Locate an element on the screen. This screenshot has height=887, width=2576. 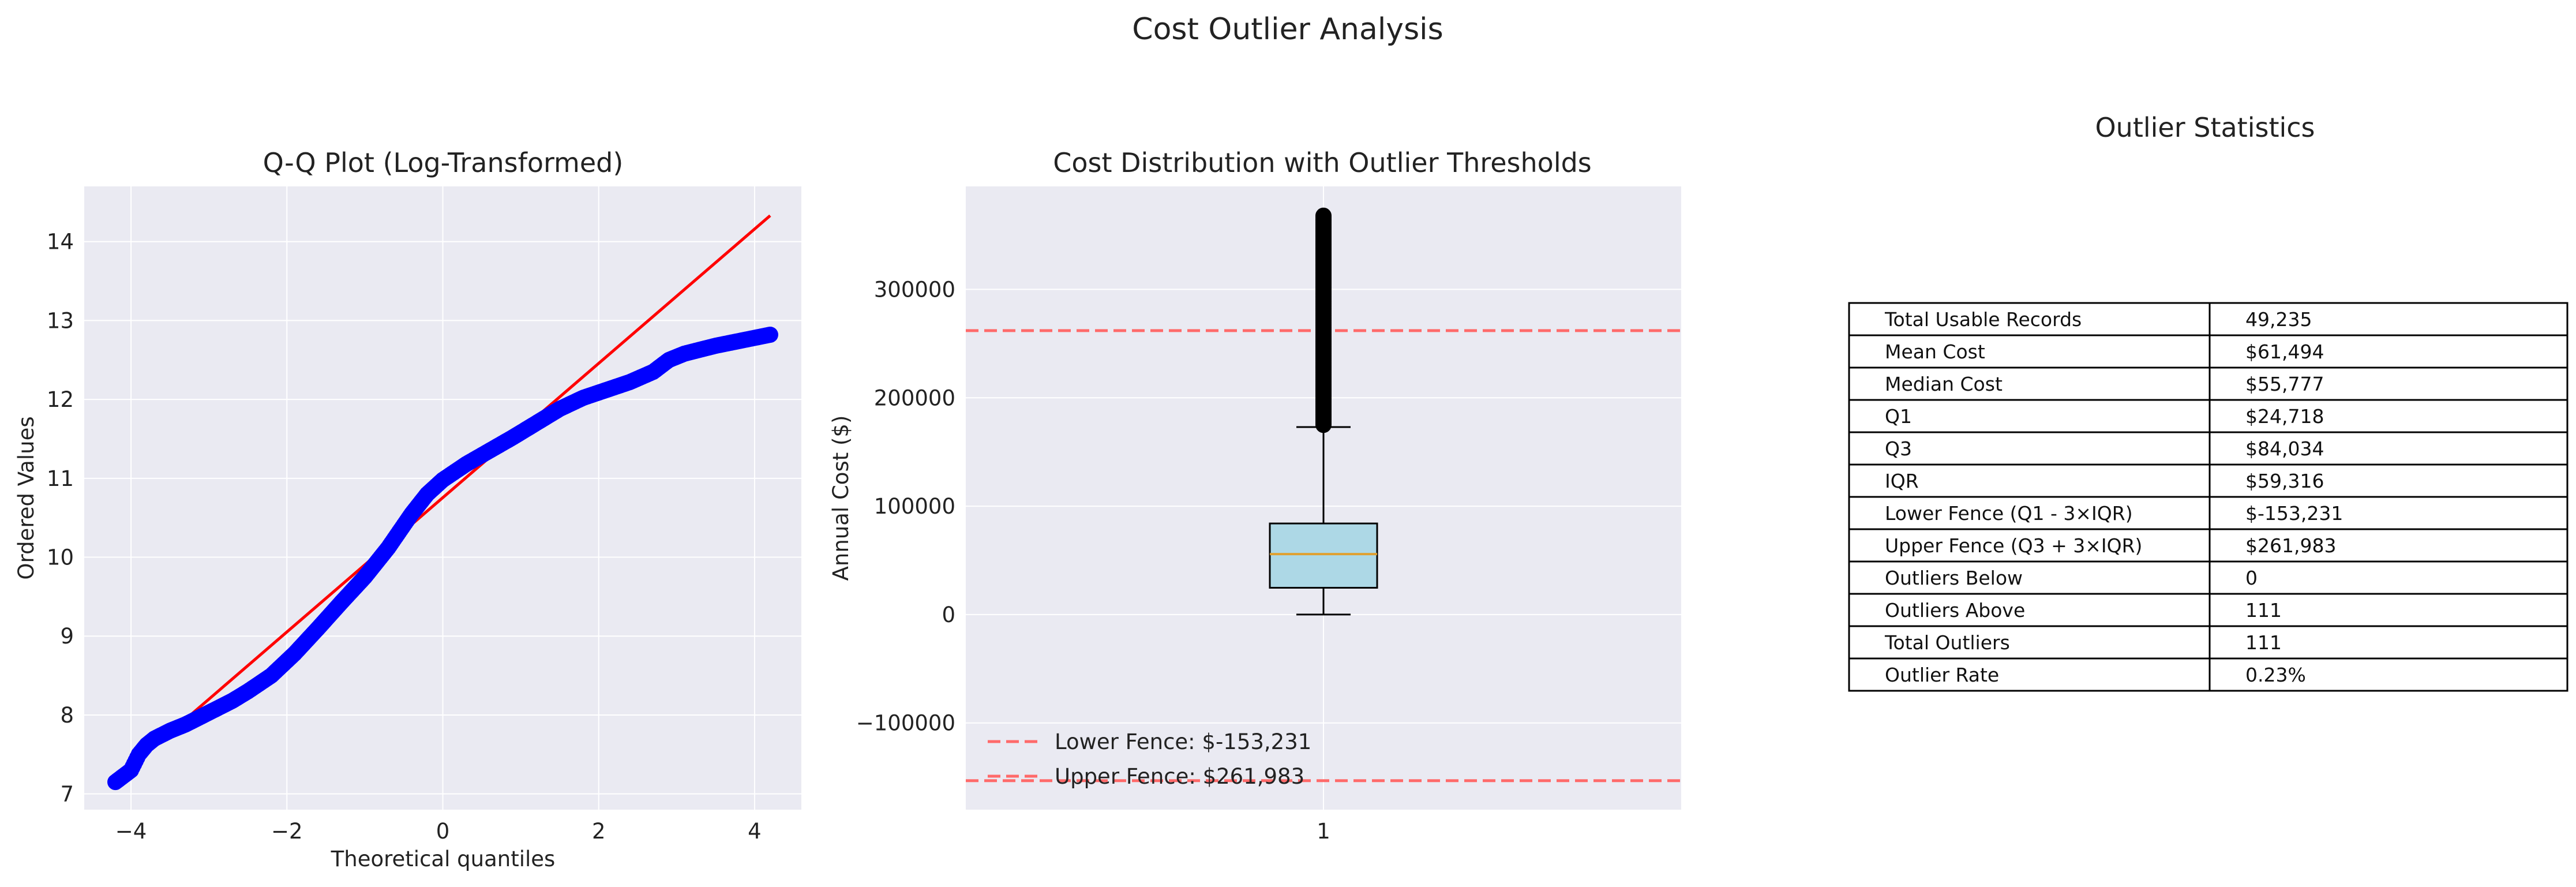
box-x-tick-label: 1 is located at coordinates (1323, 831).